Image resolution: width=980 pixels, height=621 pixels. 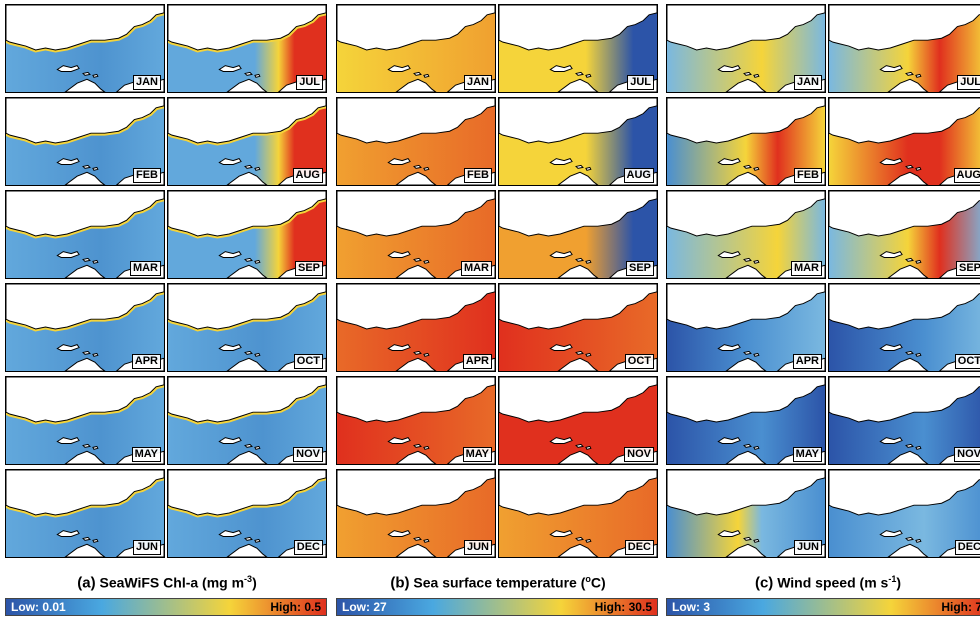 I want to click on map-panel-chl-dec: DEC, so click(x=247, y=513).